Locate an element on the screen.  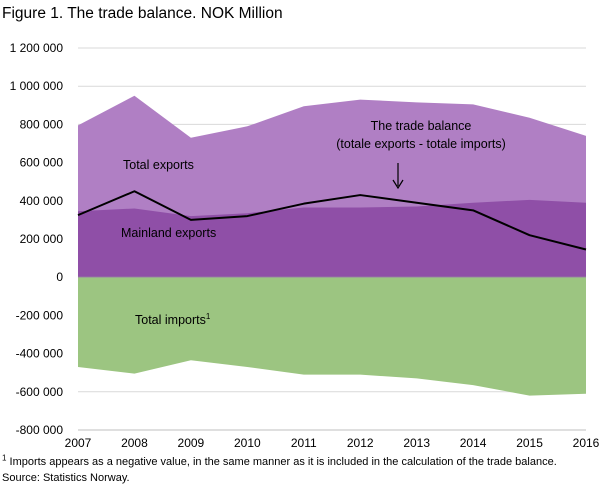
chart-title: Figure 1. The trade balance. NOK Million is located at coordinates (142, 13).